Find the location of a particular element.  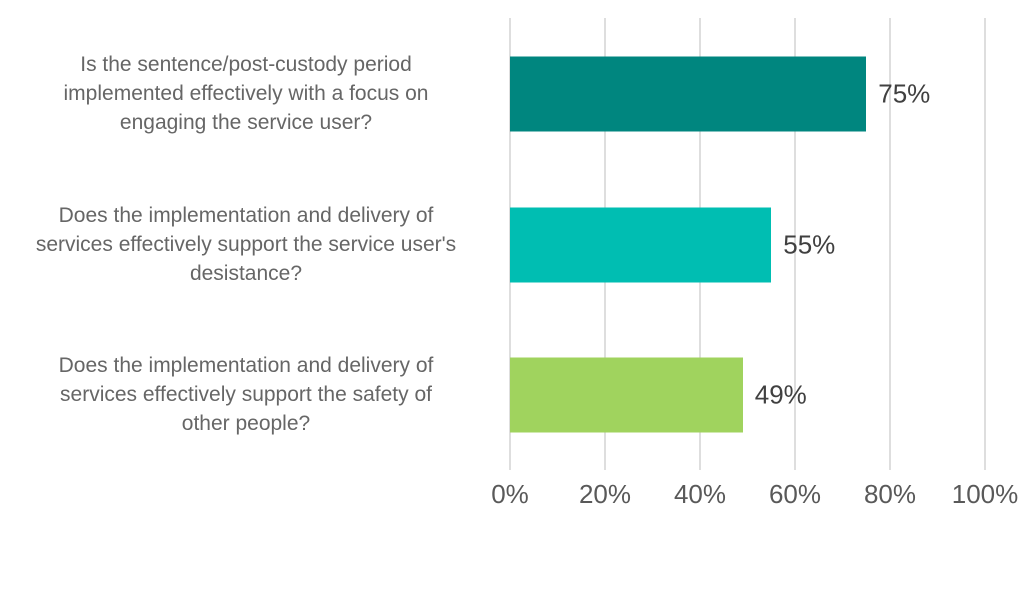

value-label: 75% is located at coordinates (904, 93).